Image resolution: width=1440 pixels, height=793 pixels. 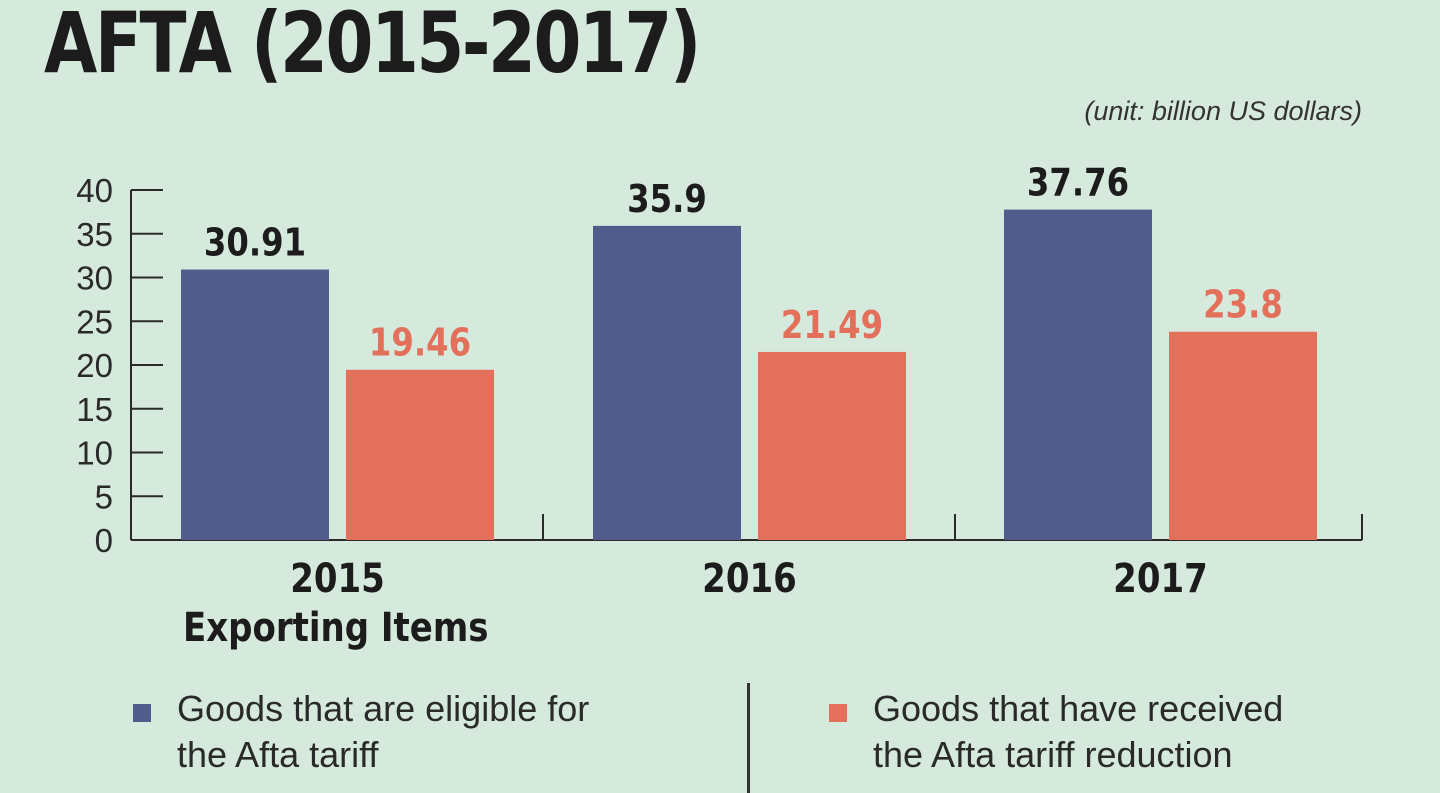 What do you see at coordinates (104, 540) in the screenshot?
I see `y-tick-label: 0` at bounding box center [104, 540].